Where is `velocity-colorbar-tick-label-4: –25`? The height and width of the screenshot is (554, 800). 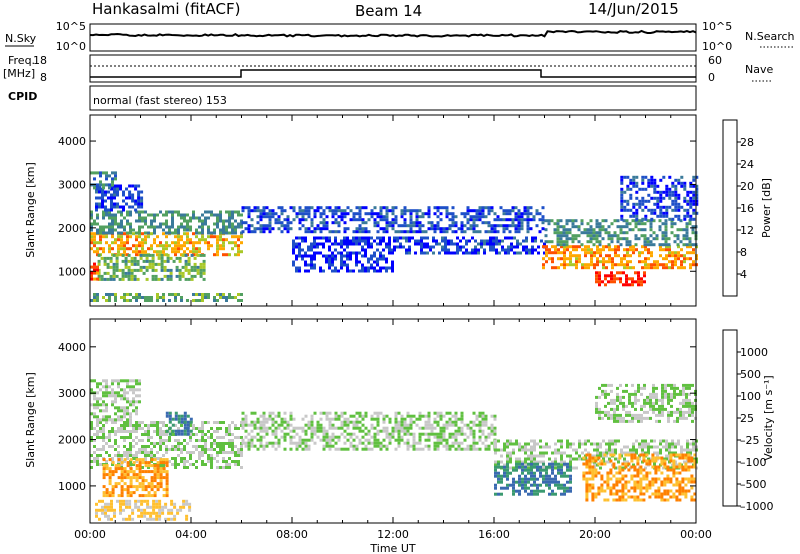 velocity-colorbar-tick-label-4: –25 is located at coordinates (750, 440).